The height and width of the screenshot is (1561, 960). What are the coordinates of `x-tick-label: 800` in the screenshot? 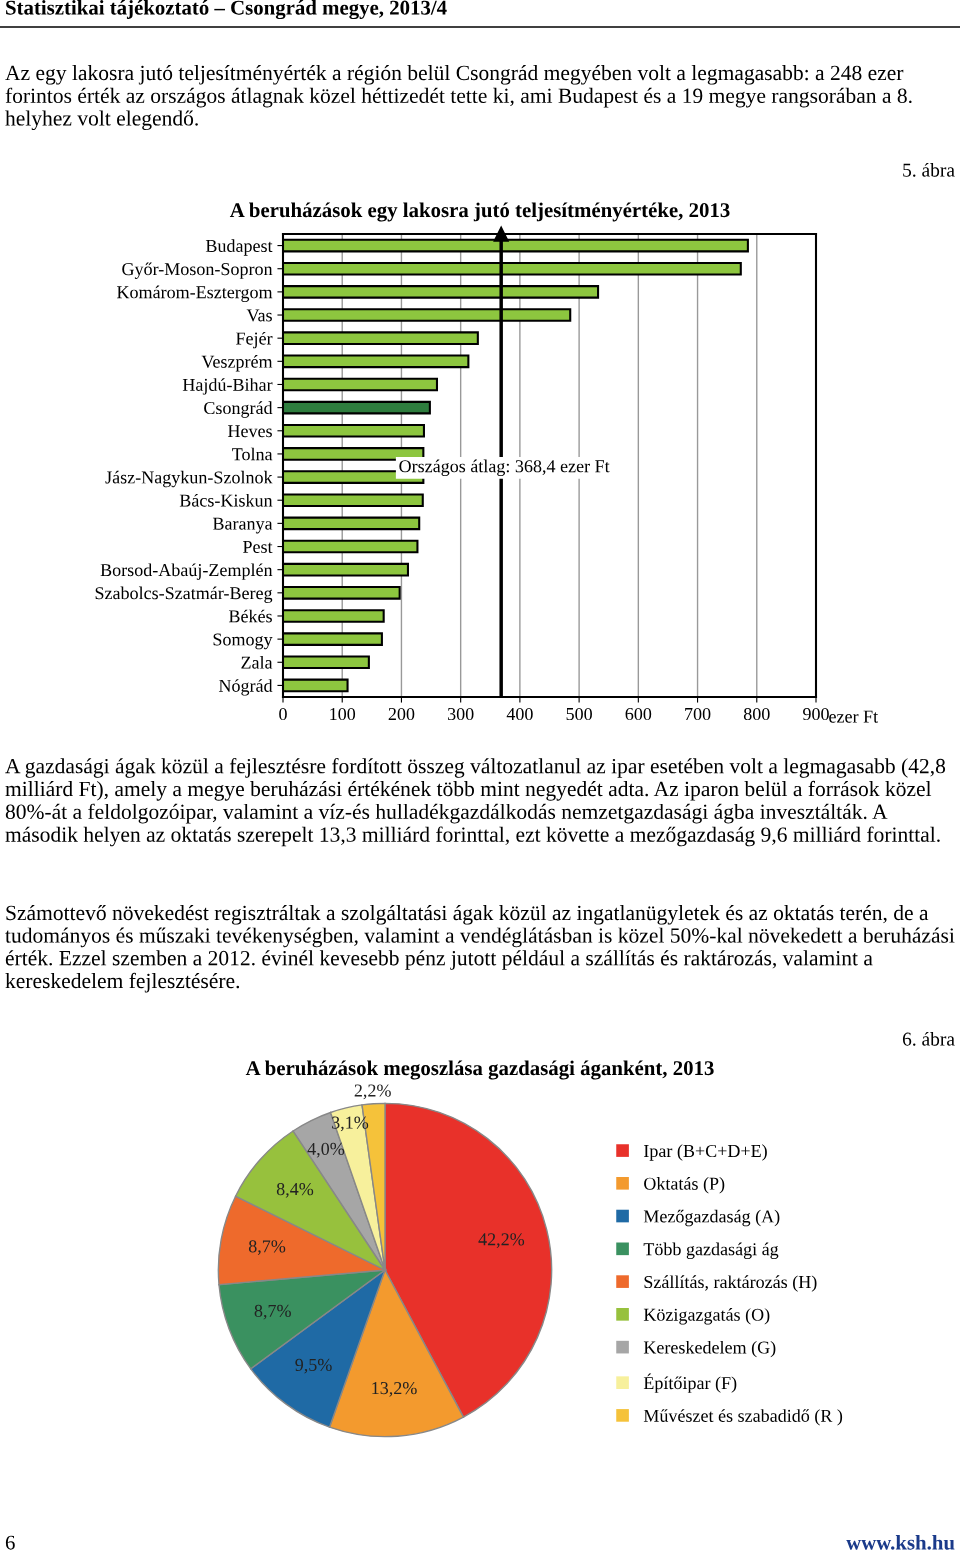 It's located at (756, 714).